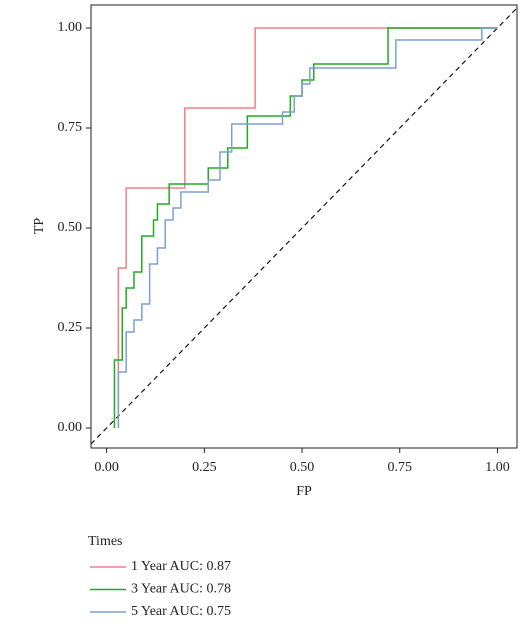 Image resolution: width=525 pixels, height=628 pixels. What do you see at coordinates (204, 467) in the screenshot?
I see `x-tick-label: 0.25` at bounding box center [204, 467].